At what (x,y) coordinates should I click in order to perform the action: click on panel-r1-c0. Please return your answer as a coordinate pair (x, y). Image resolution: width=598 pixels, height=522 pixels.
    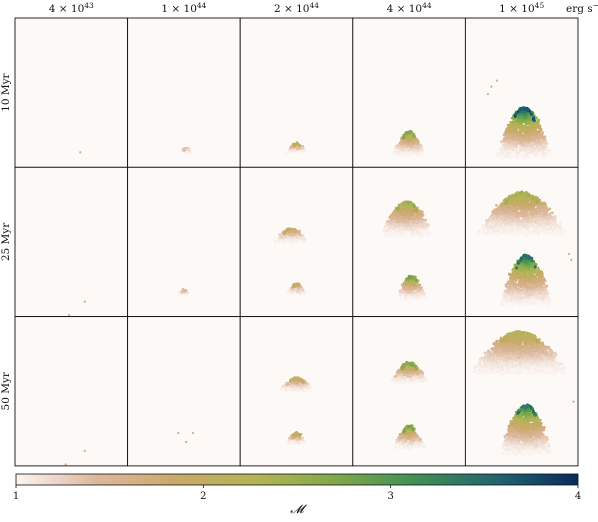
    Looking at the image, I should click on (71, 242).